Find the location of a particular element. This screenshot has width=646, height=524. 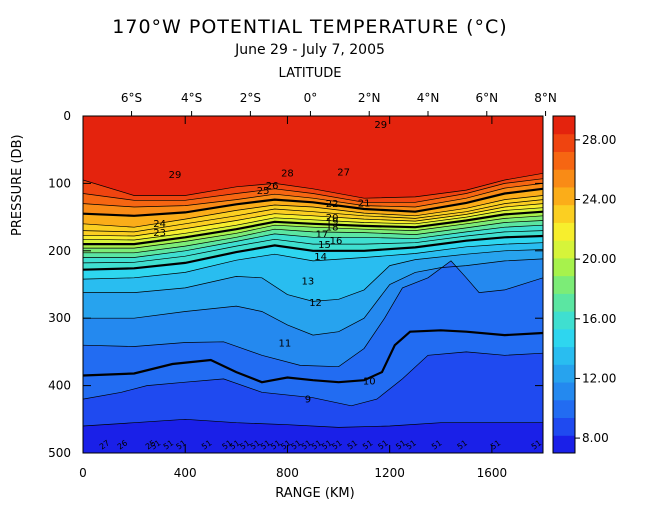

lat-tick-label: 2°N is located at coordinates (369, 98).